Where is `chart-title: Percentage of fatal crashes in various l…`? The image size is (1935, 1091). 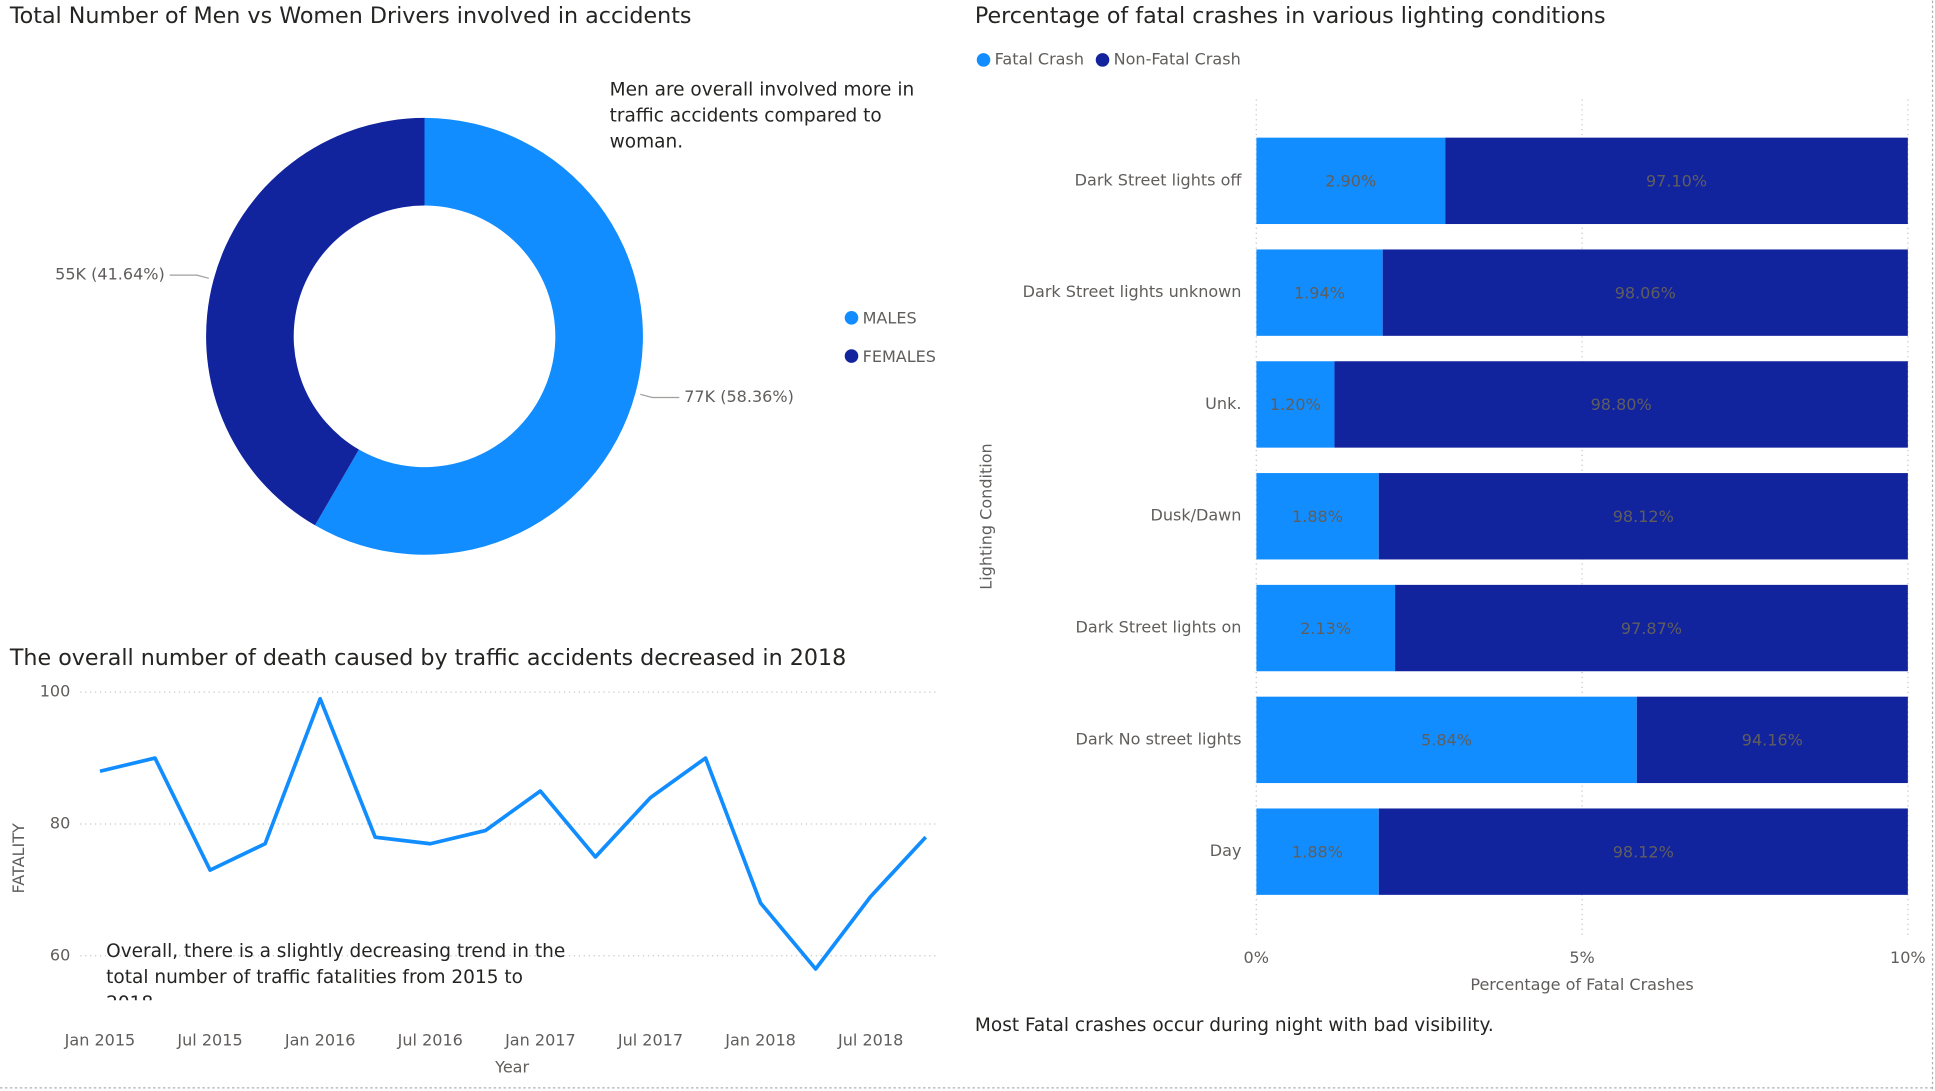 chart-title: Percentage of fatal crashes in various l… is located at coordinates (1290, 16).